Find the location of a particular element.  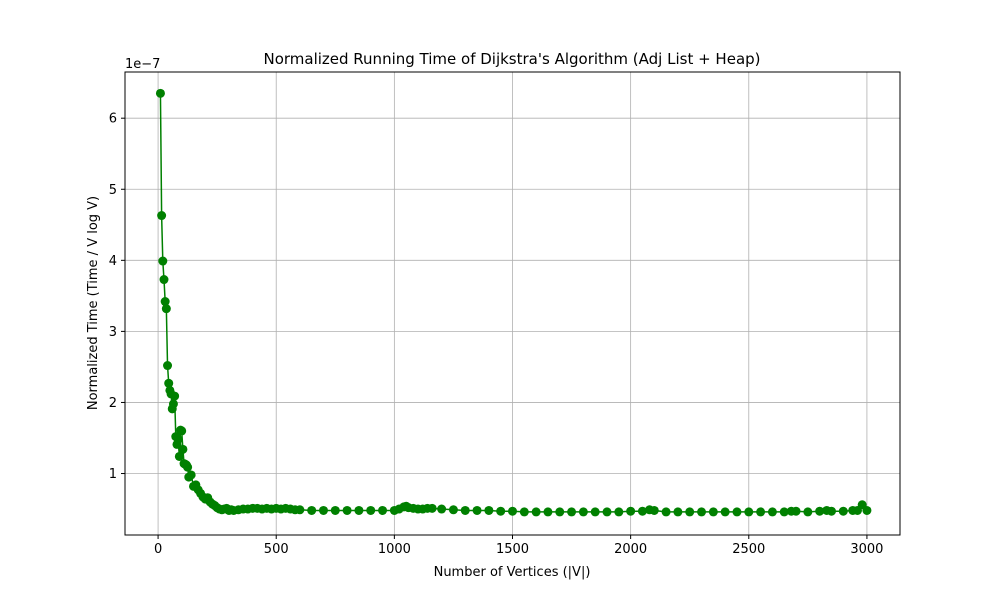

y-tick-label: 5 is located at coordinates (113, 190).